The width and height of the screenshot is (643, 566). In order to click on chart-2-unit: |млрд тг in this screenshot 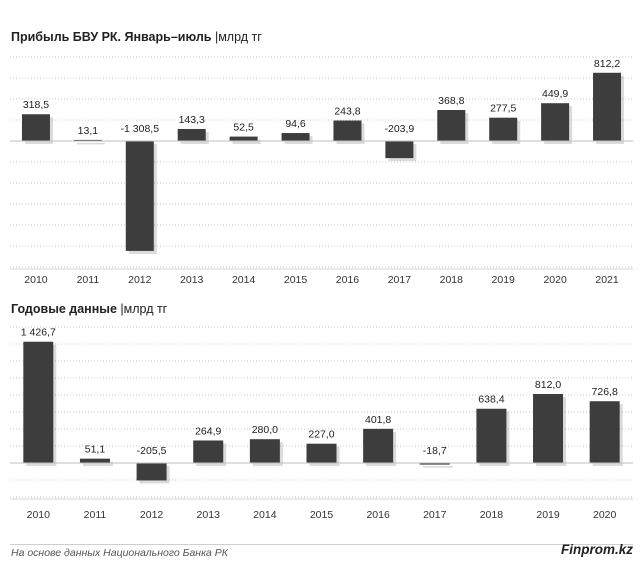, I will do `click(144, 309)`.